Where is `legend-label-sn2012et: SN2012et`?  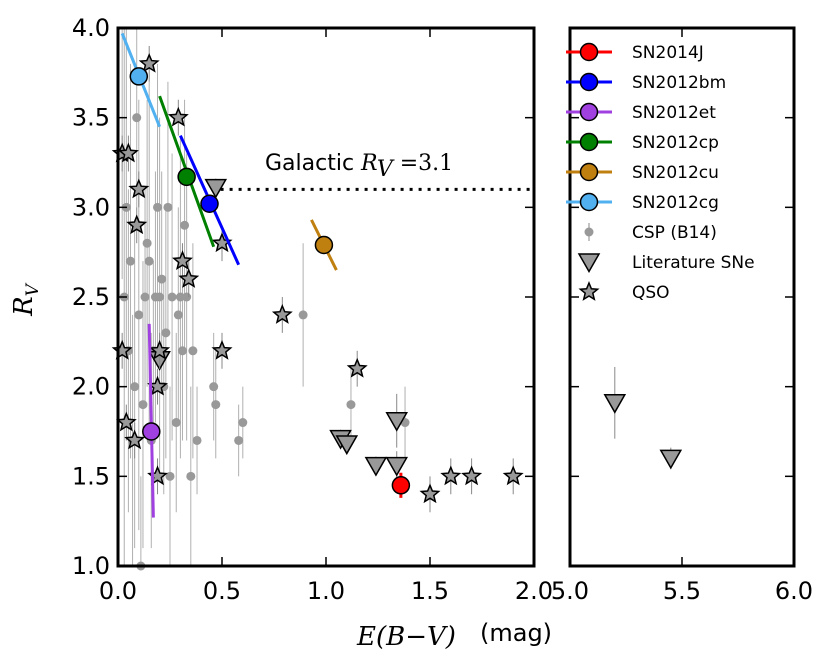 legend-label-sn2012et: SN2012et is located at coordinates (674, 113).